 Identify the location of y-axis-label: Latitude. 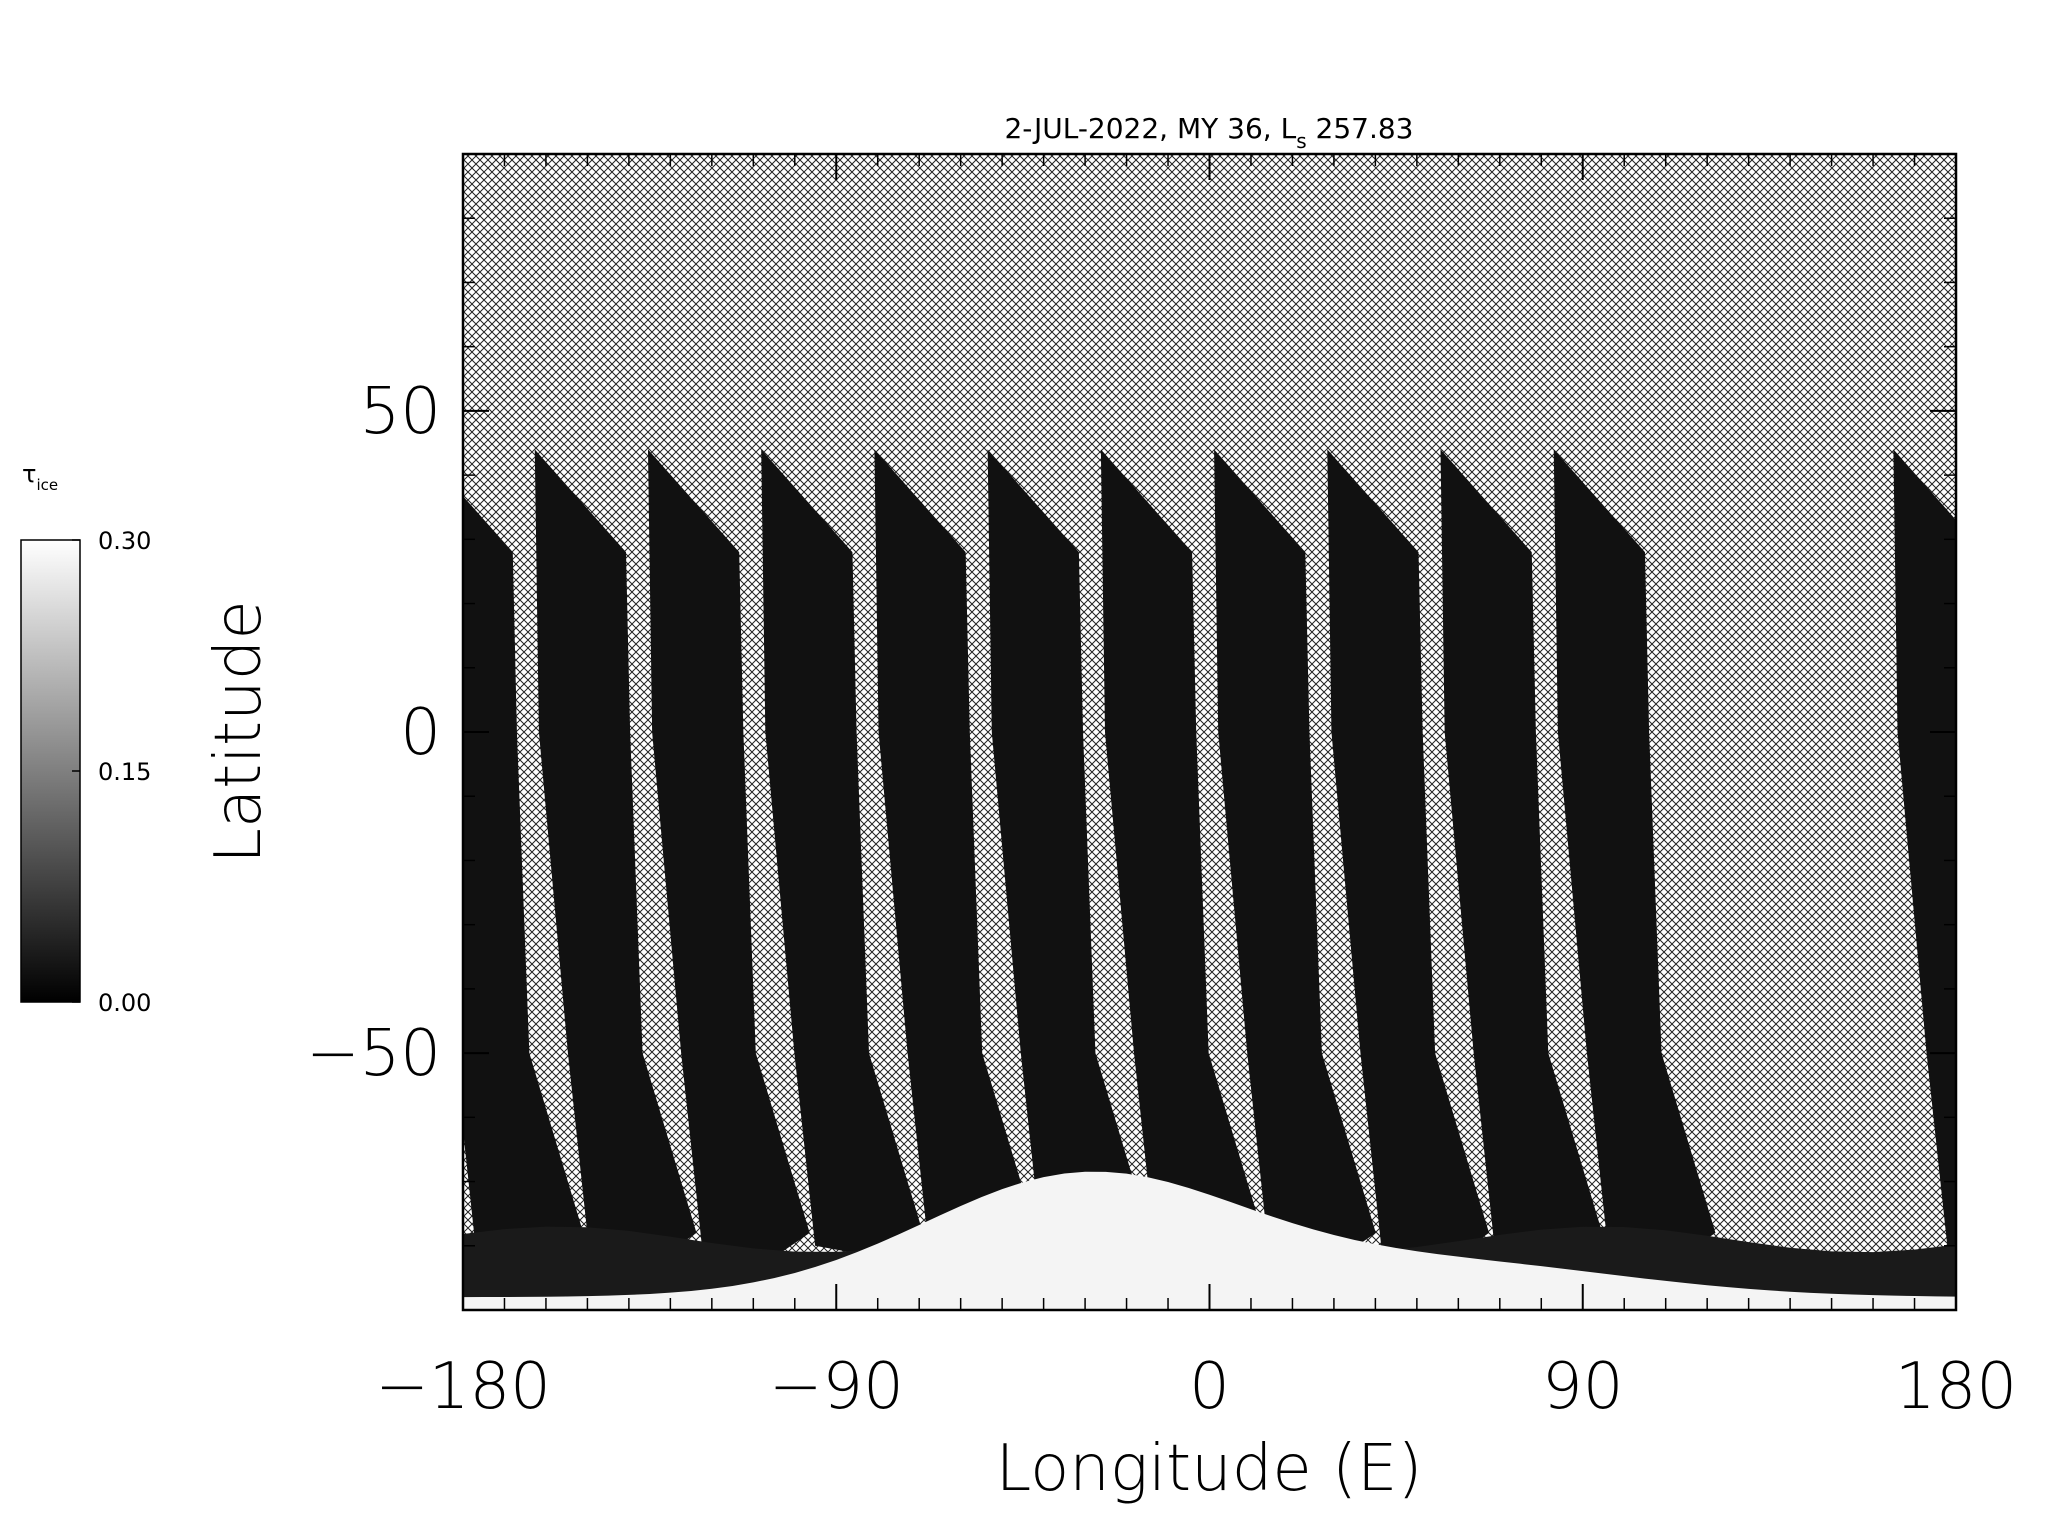
(239, 731).